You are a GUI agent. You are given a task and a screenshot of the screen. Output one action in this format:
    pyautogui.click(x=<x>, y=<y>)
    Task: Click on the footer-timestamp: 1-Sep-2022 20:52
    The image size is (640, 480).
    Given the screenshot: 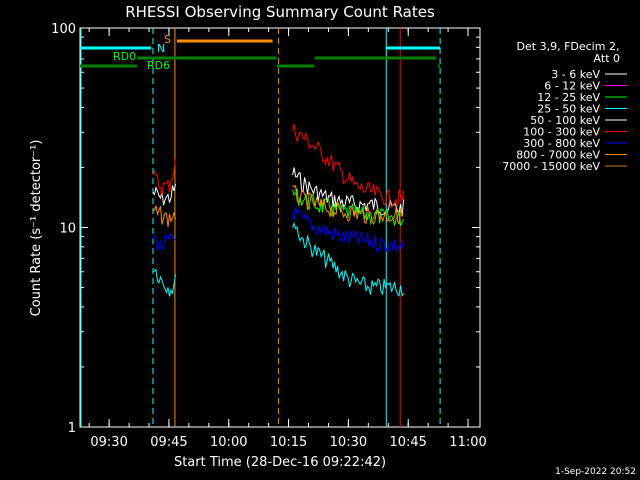 What is the action you would take?
    pyautogui.click(x=595, y=472)
    